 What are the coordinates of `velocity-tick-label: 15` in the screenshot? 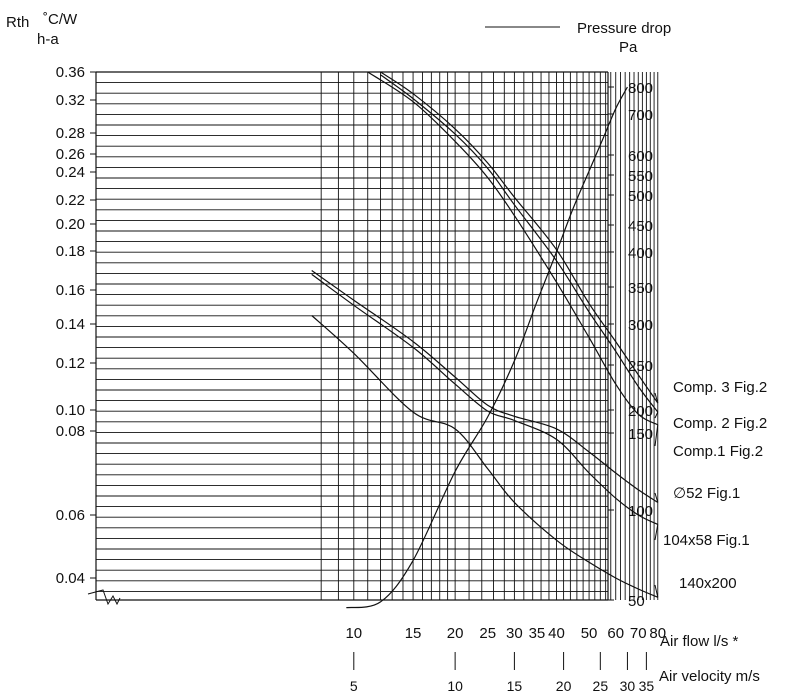 It's located at (515, 685).